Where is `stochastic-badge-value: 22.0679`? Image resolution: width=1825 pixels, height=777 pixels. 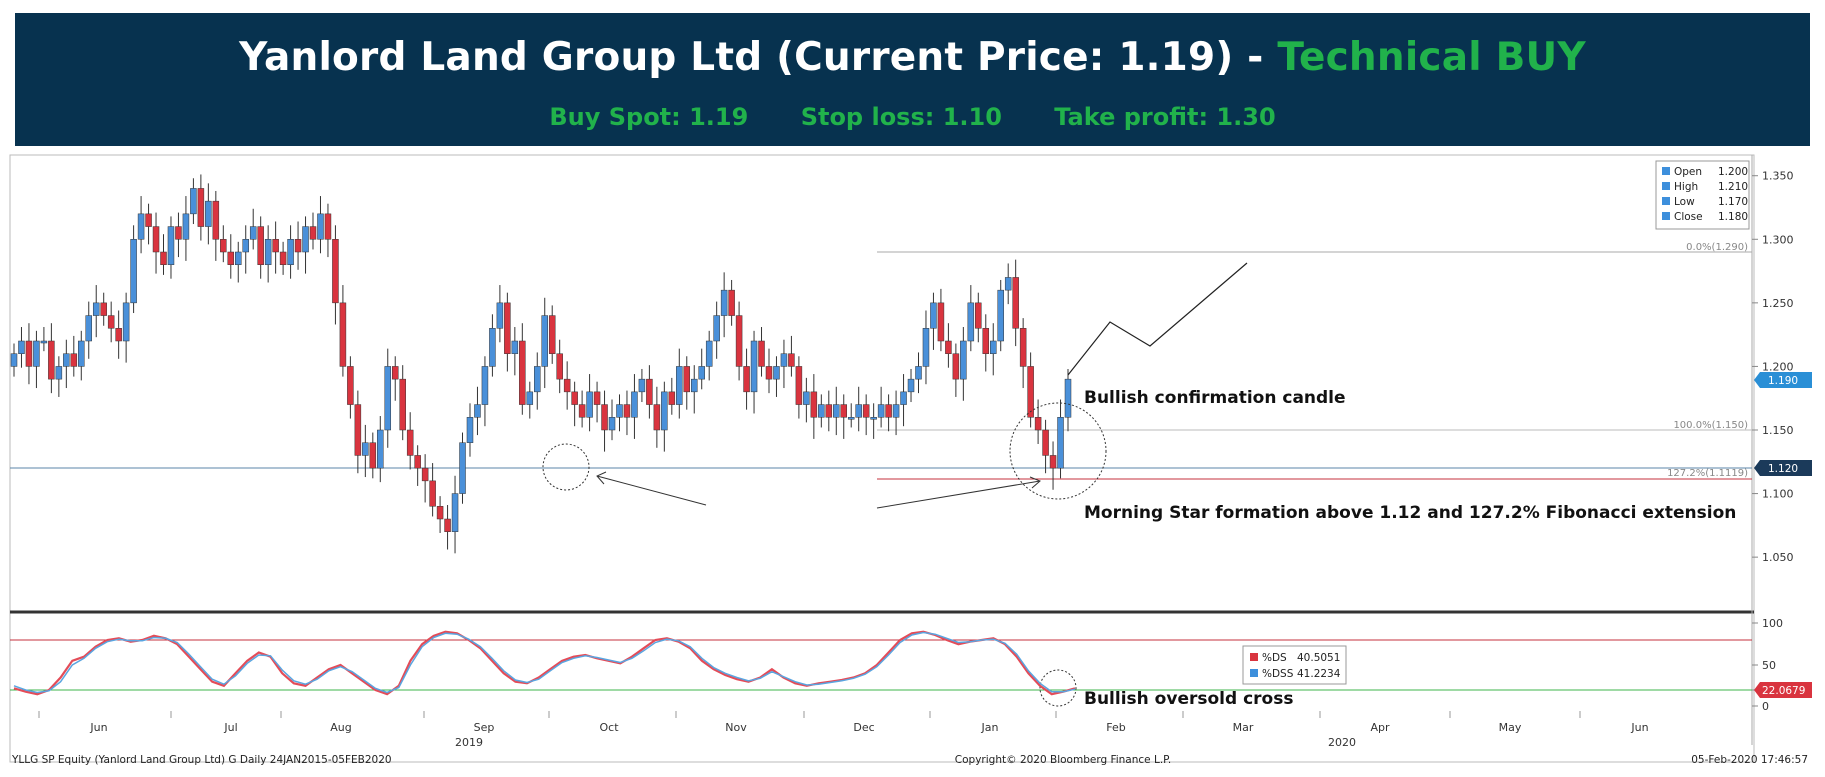
stochastic-badge-value: 22.0679 is located at coordinates (1783, 691).